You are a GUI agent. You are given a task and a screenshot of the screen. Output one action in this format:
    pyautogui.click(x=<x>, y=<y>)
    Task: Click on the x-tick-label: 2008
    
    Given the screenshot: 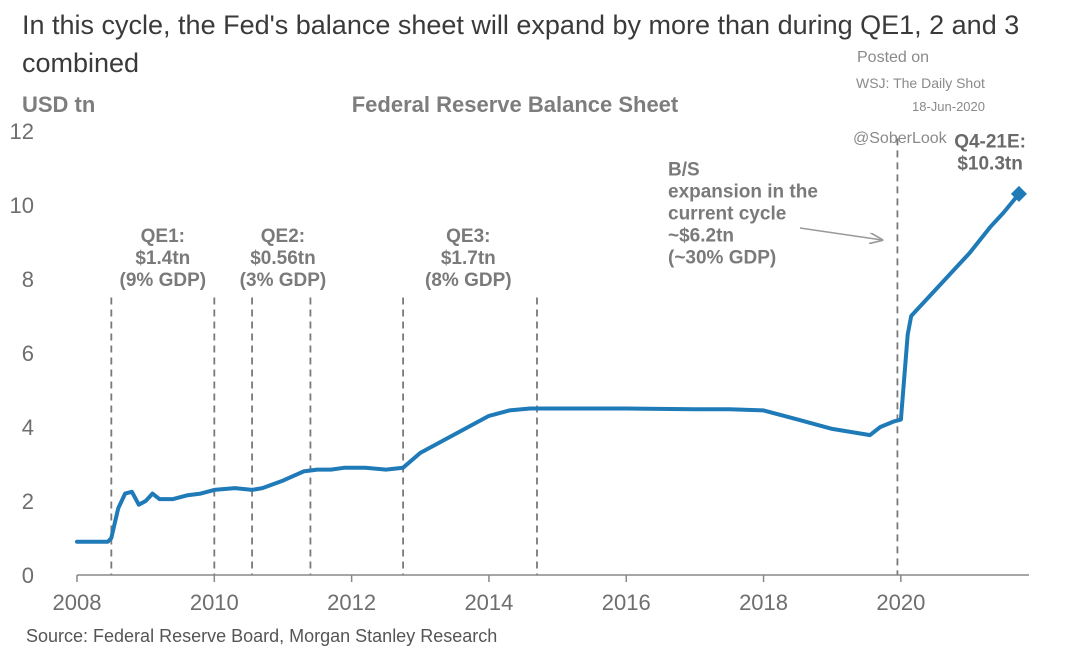 What is the action you would take?
    pyautogui.click(x=77, y=602)
    